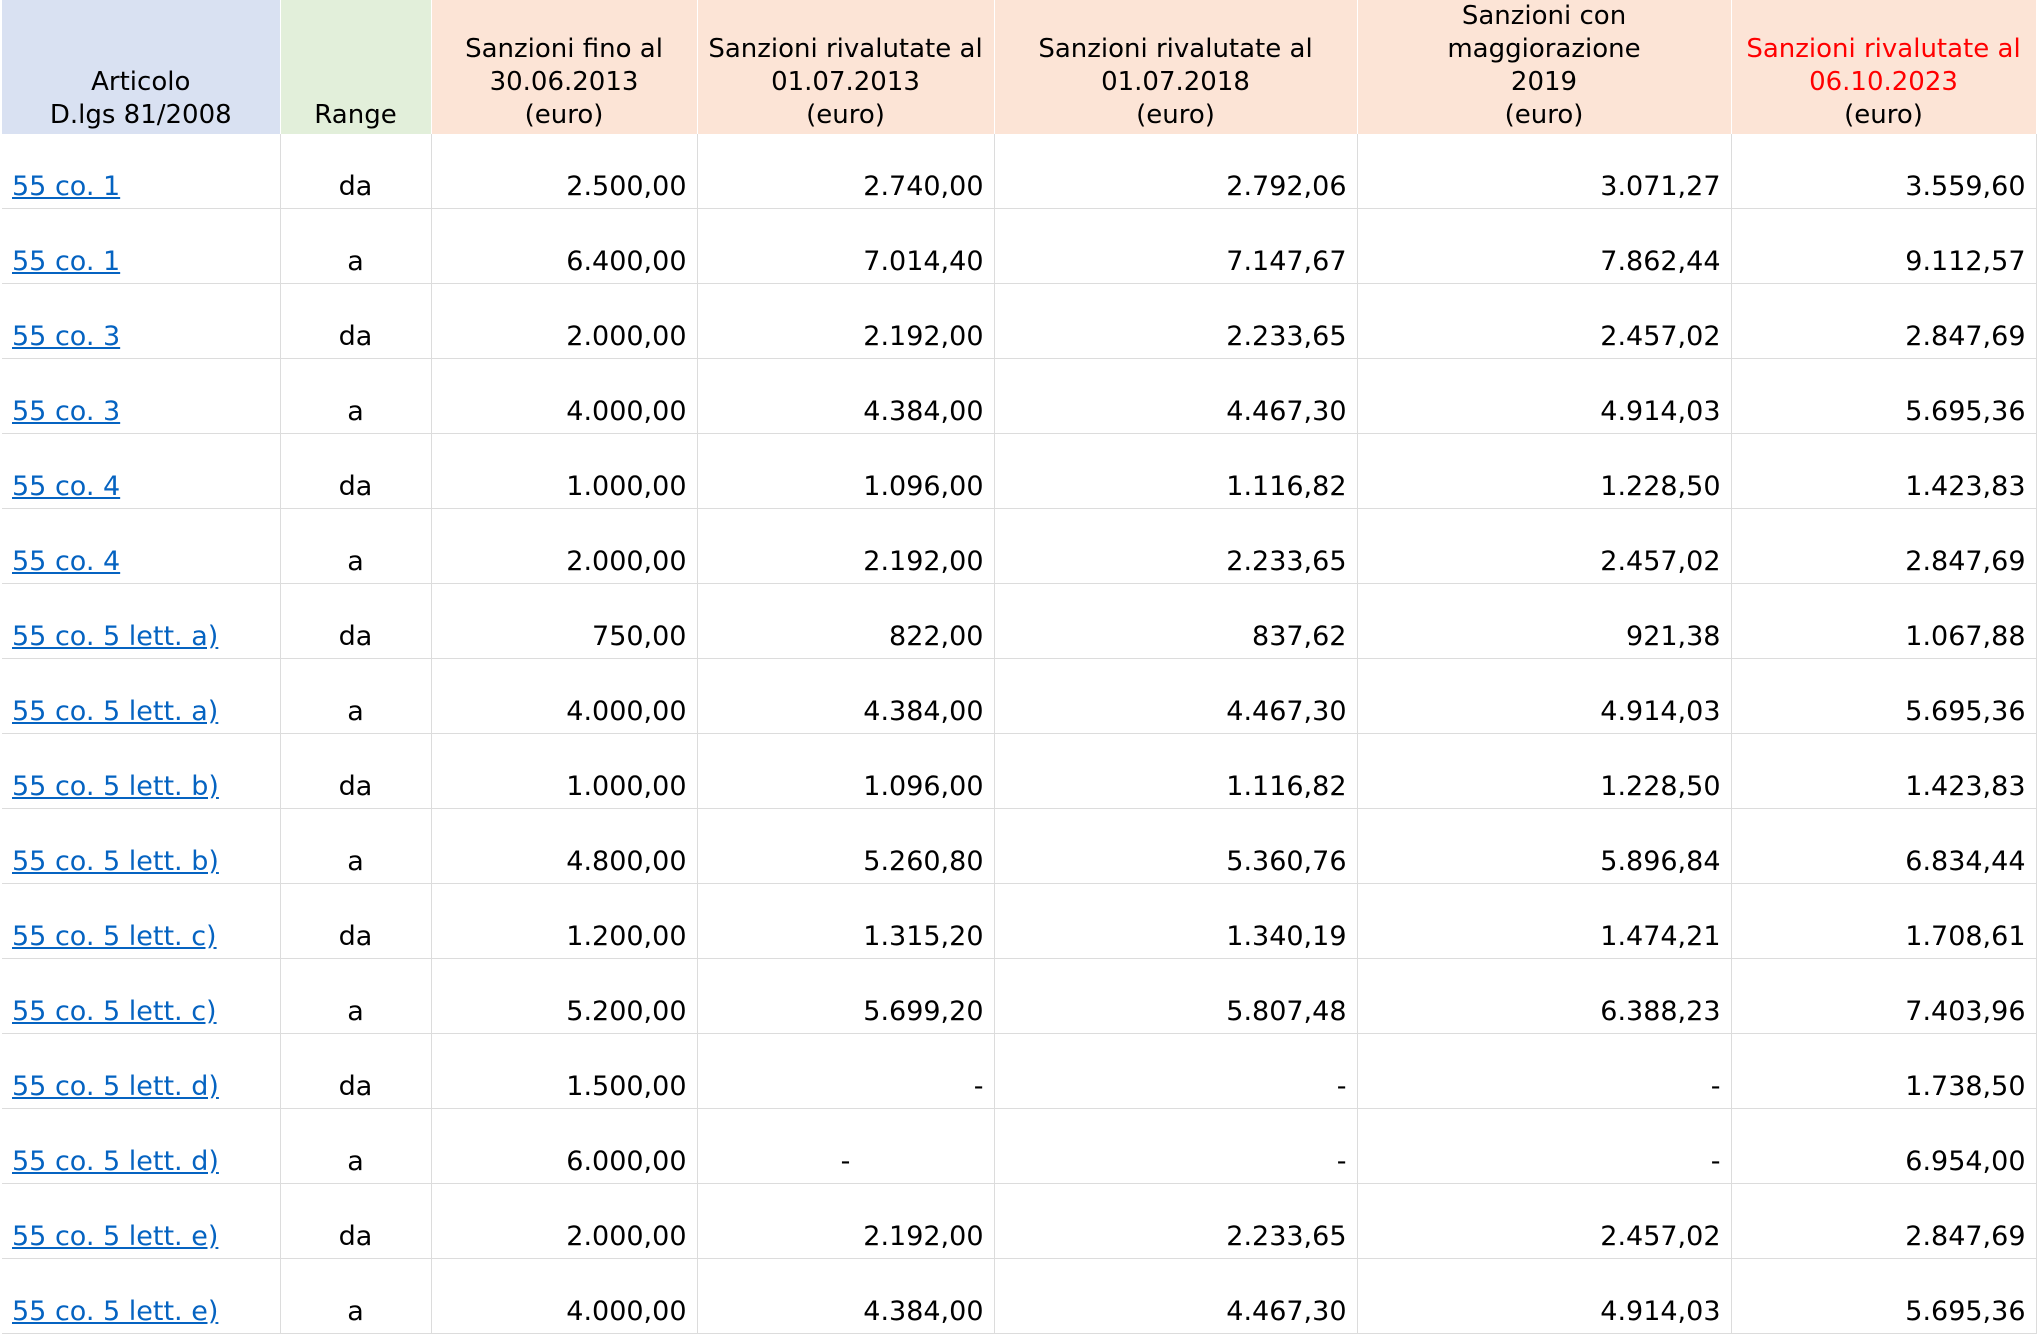  Describe the element at coordinates (846, 921) in the screenshot. I see `cell-rivalutate-2013: 1.315,20` at that location.